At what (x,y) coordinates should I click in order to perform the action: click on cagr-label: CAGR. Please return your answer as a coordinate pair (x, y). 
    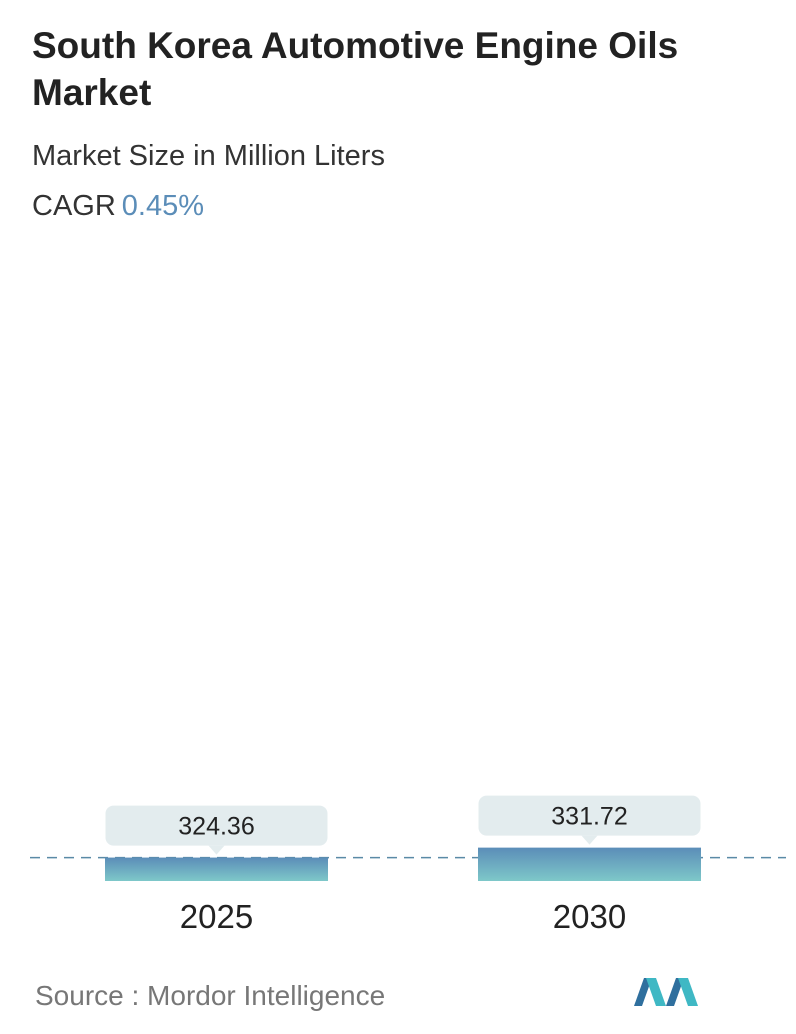
    Looking at the image, I should click on (74, 206).